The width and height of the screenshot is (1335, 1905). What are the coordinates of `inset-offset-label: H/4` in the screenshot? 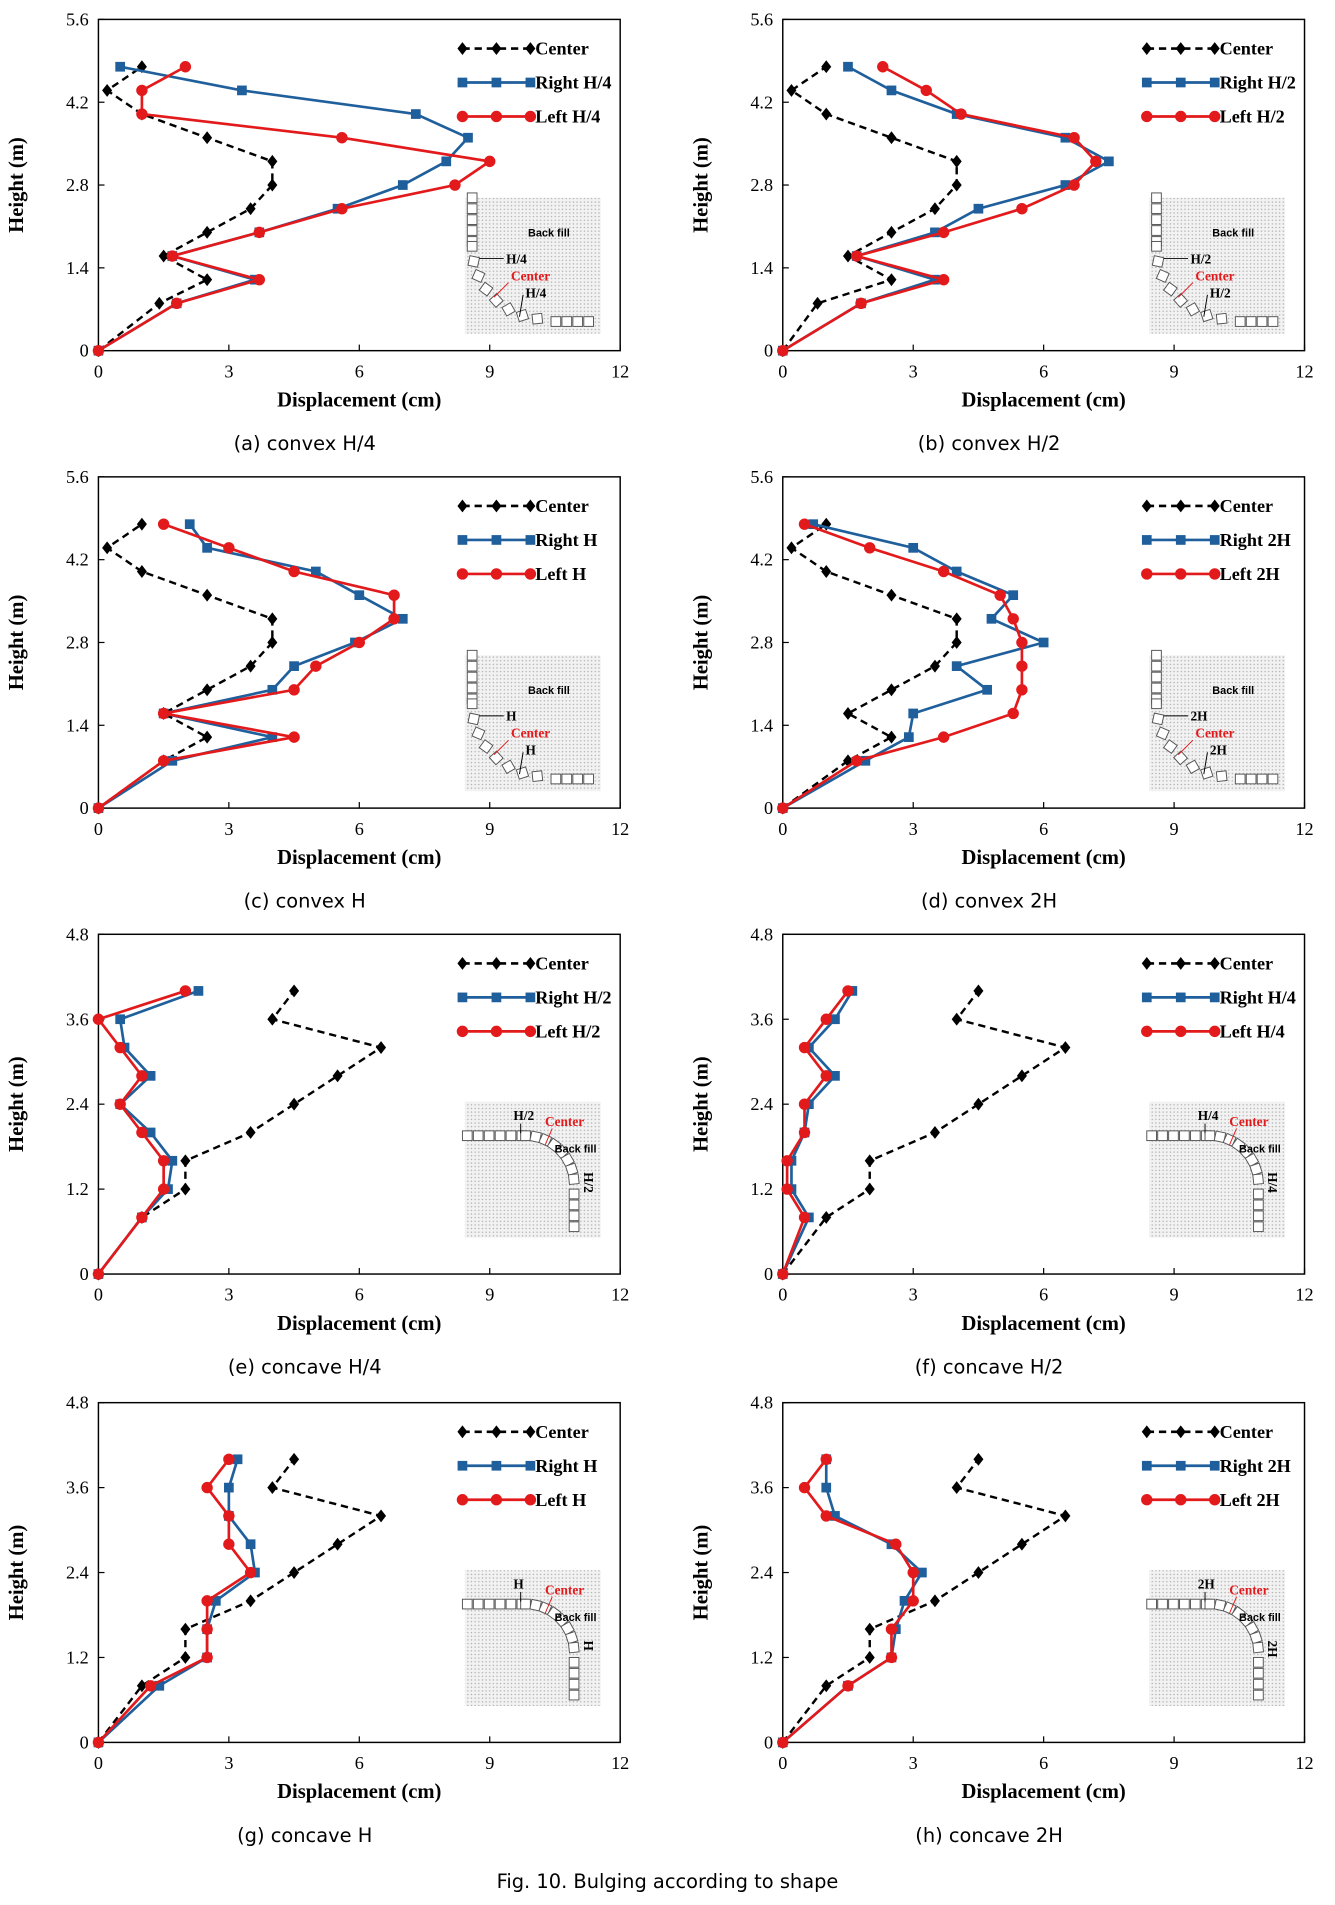 It's located at (1208, 1115).